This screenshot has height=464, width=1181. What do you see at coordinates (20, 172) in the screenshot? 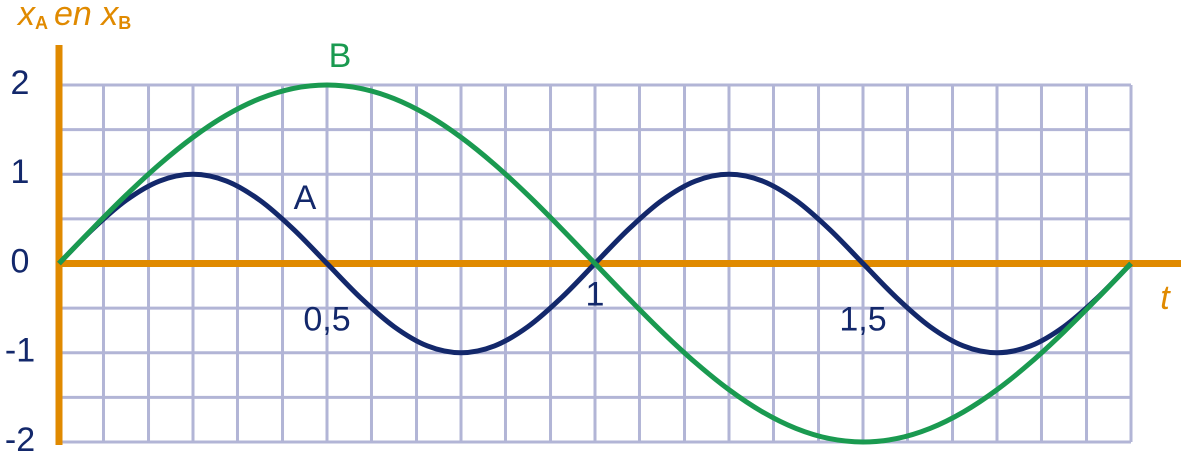
I see `y-tick-label: 1` at bounding box center [20, 172].